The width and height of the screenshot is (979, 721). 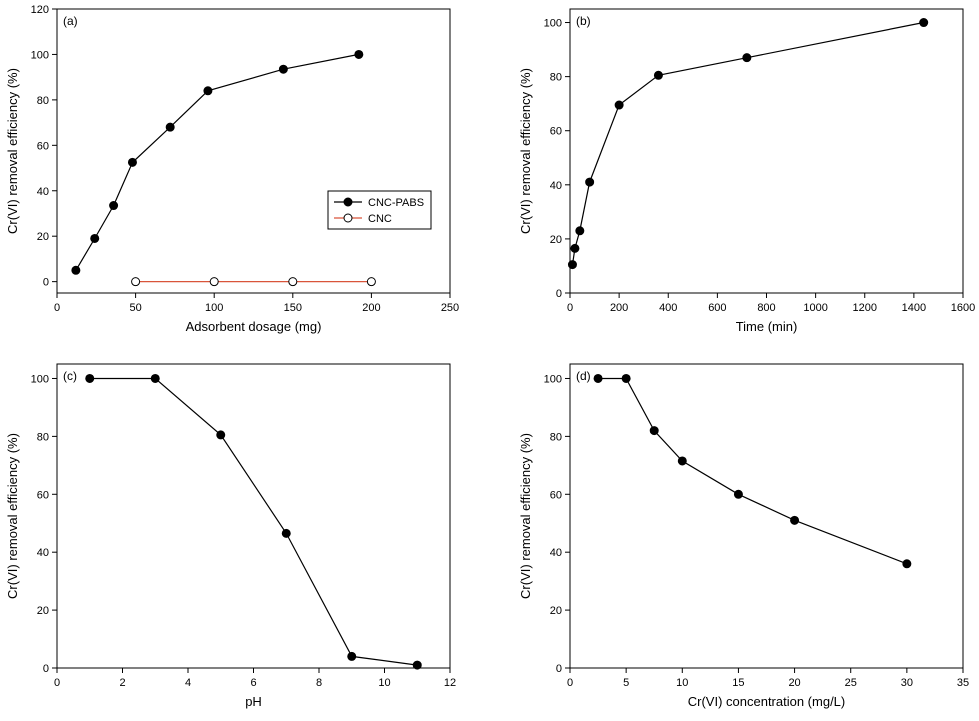 I want to click on legend-box, so click(x=379, y=210).